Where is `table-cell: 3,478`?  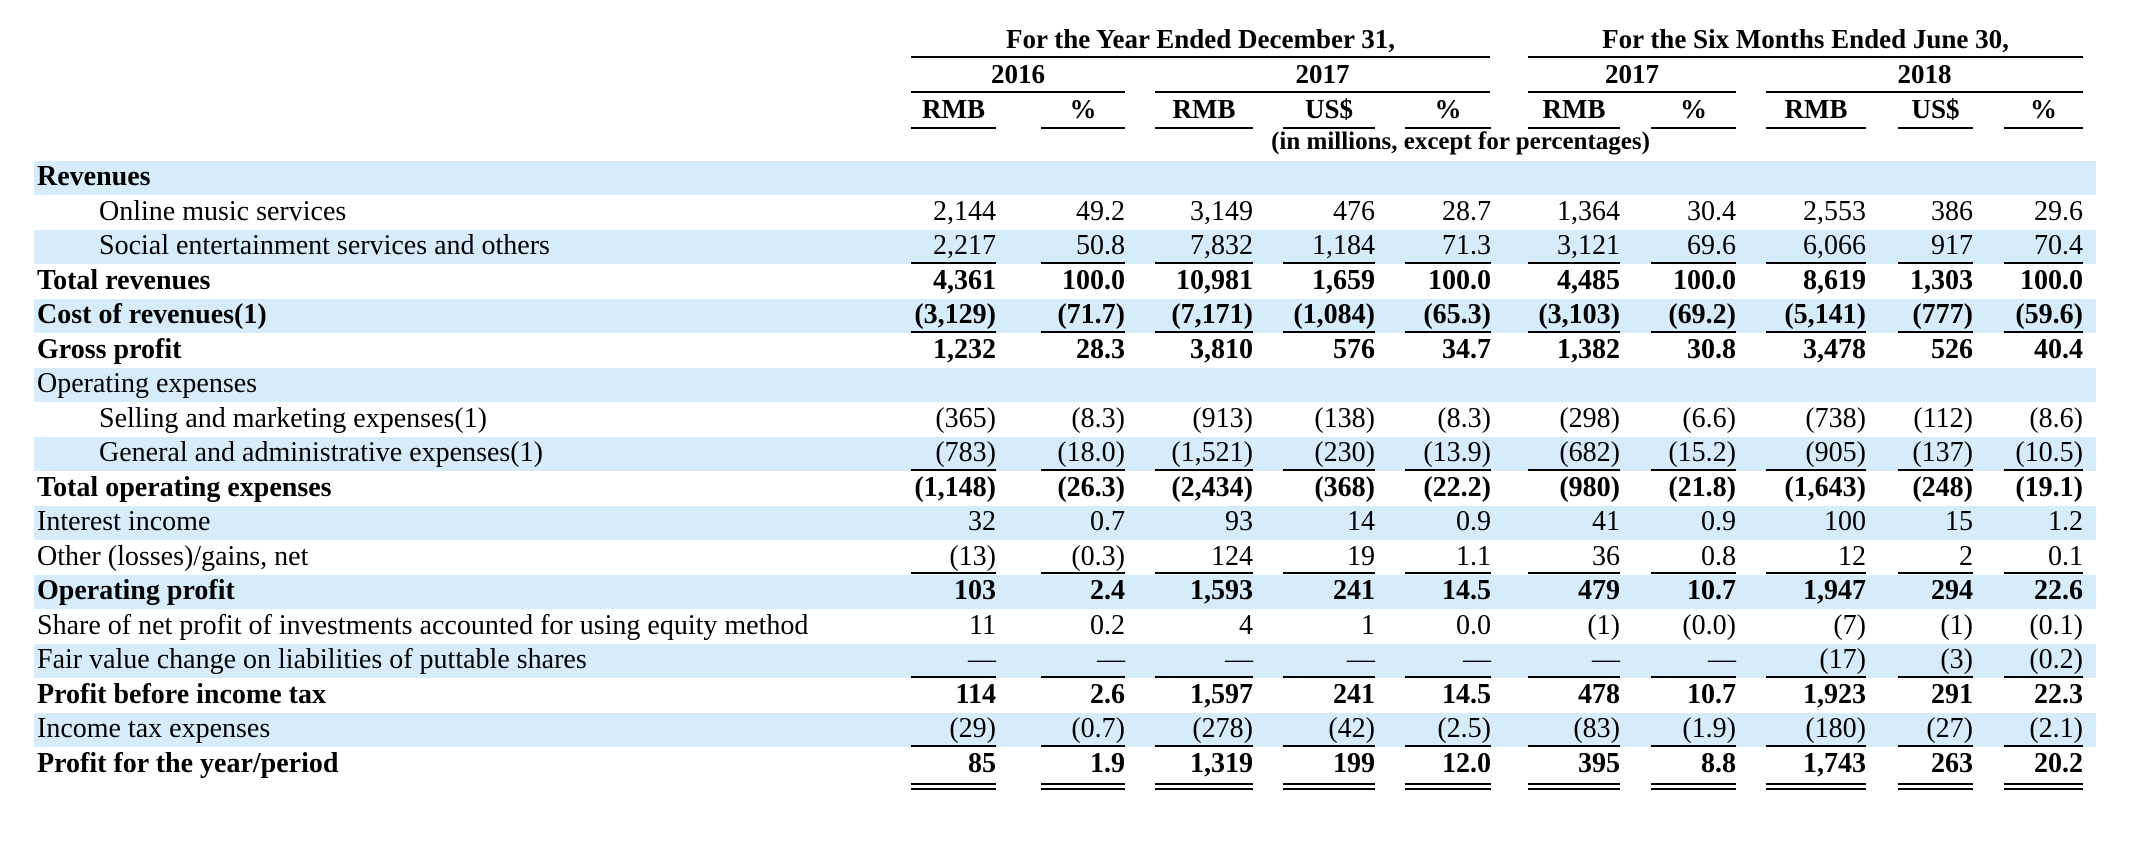 table-cell: 3,478 is located at coordinates (1834, 349).